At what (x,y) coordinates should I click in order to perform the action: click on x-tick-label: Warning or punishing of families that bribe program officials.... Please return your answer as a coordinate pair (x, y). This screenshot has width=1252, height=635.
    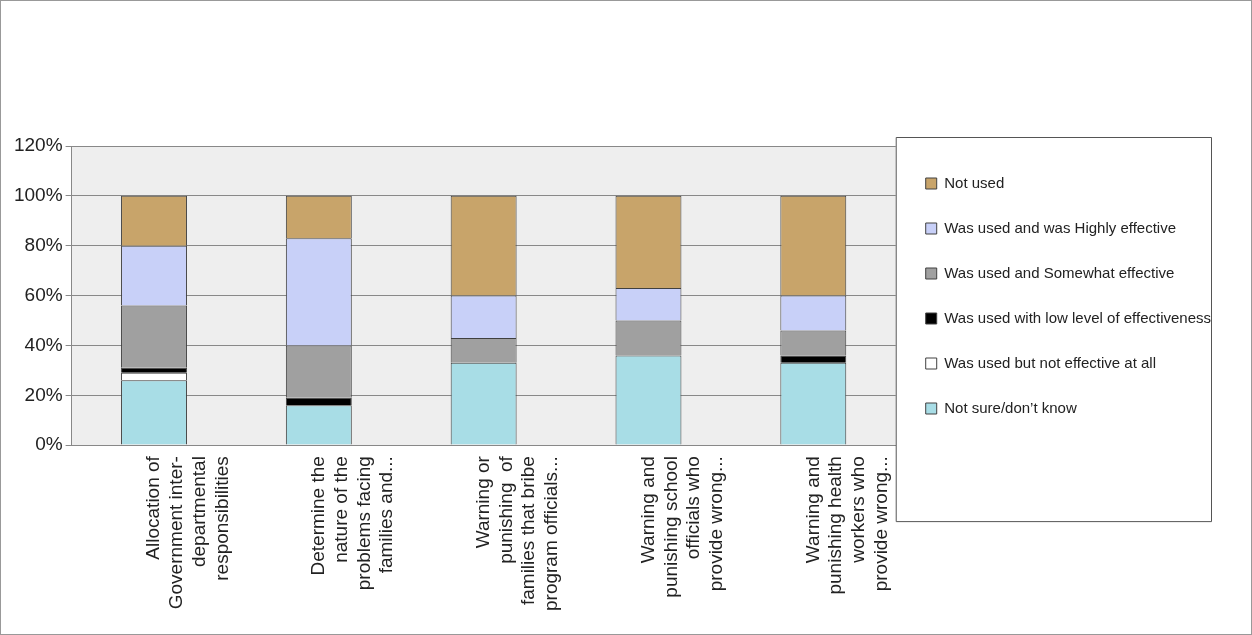
    Looking at the image, I should click on (516, 533).